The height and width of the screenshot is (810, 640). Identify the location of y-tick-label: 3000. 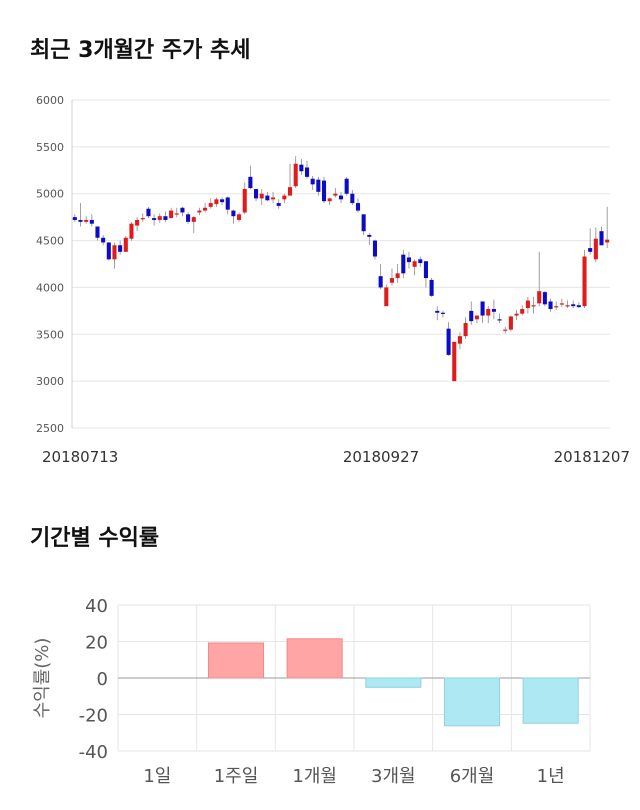
(50, 381).